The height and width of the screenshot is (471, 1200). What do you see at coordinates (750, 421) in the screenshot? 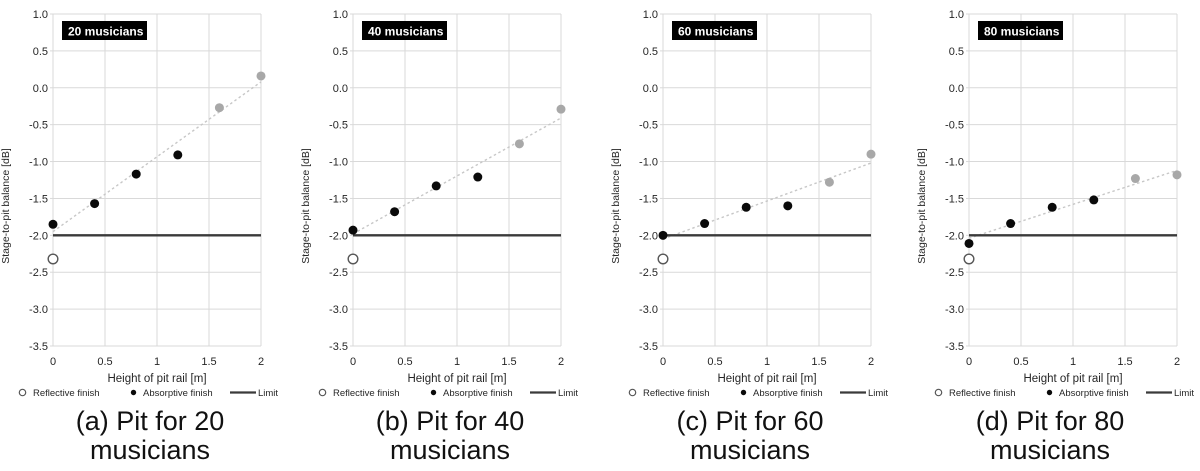
I see `caption-line: (c) Pit for 60` at bounding box center [750, 421].